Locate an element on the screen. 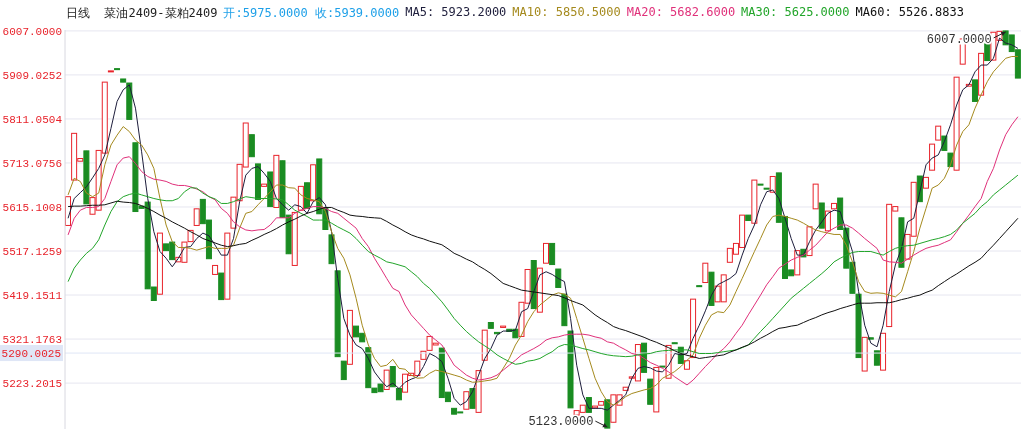 The width and height of the screenshot is (1023, 429). y-tick-label: 5615.1008 is located at coordinates (32, 207).